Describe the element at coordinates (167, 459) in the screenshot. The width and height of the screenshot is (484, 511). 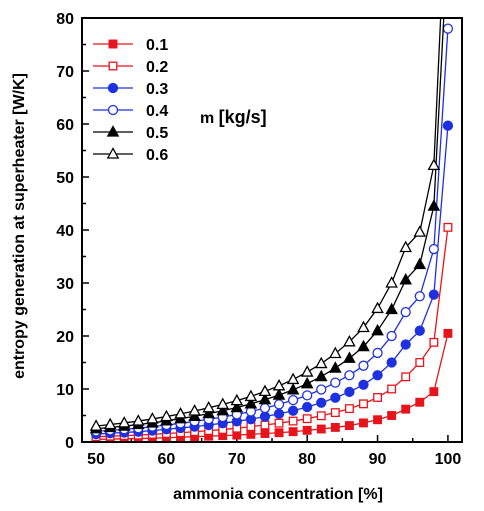
I see `x-tick-label: 60` at that location.